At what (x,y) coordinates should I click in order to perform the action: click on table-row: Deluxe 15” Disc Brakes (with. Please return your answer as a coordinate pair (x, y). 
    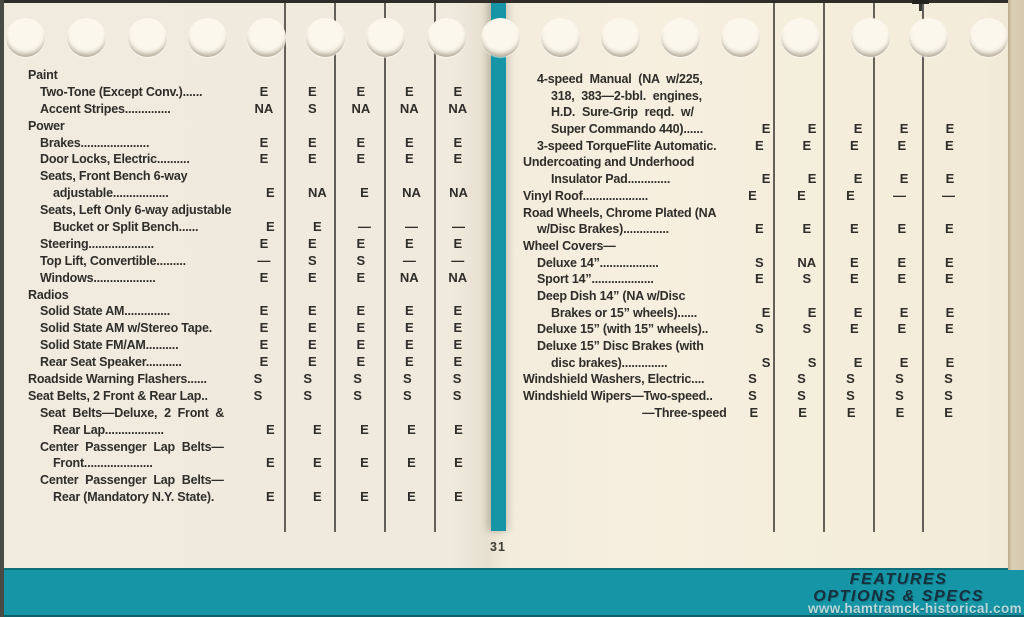
    Looking at the image, I should click on (743, 346).